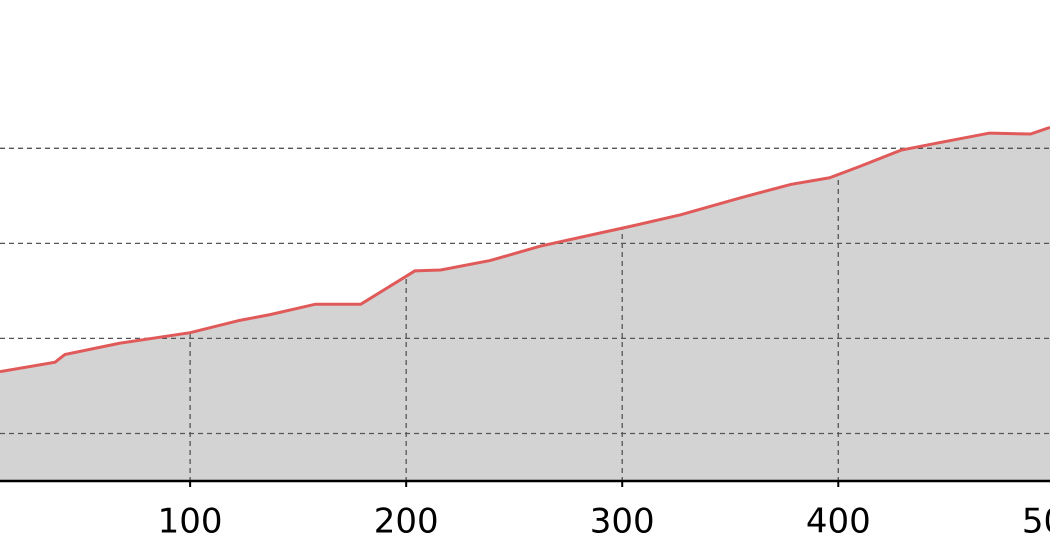 The height and width of the screenshot is (560, 1050). I want to click on x-tick-label: 300, so click(622, 522).